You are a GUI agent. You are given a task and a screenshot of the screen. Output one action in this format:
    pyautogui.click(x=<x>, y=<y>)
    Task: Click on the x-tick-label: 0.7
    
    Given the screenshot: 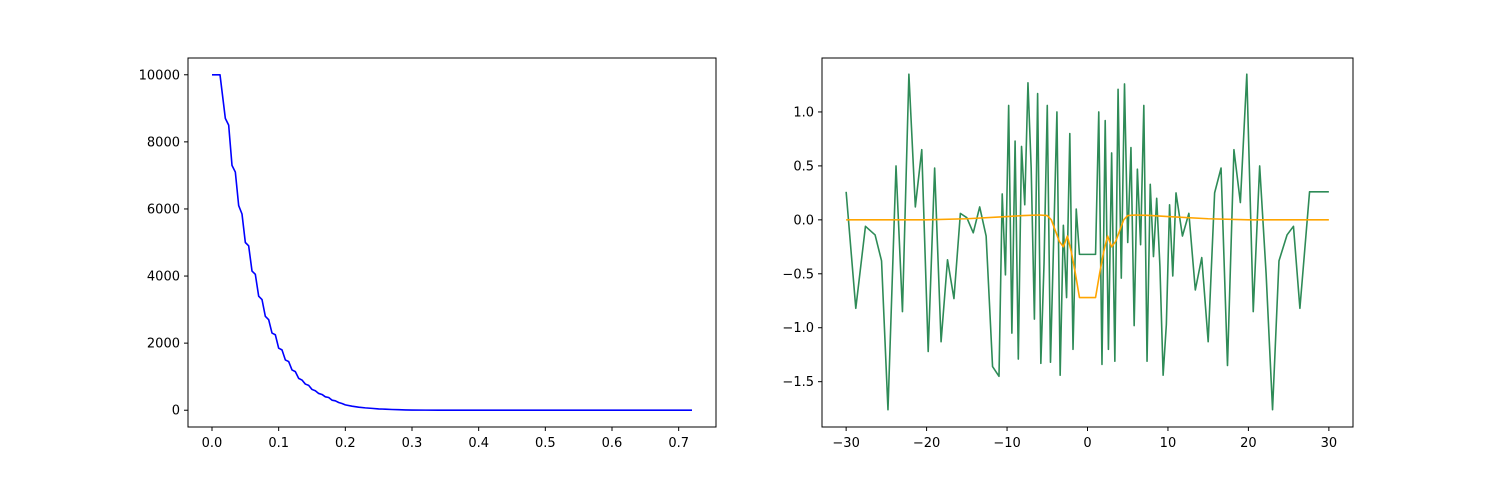 What is the action you would take?
    pyautogui.click(x=678, y=443)
    